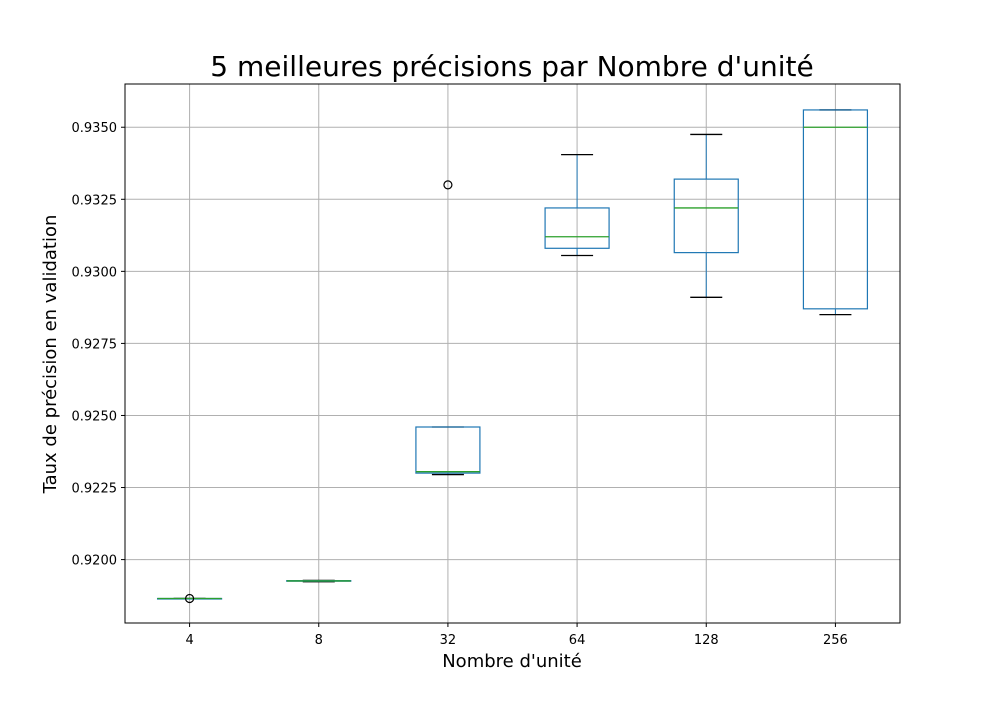  What do you see at coordinates (95, 561) in the screenshot?
I see `y-tick-label: 0.9200` at bounding box center [95, 561].